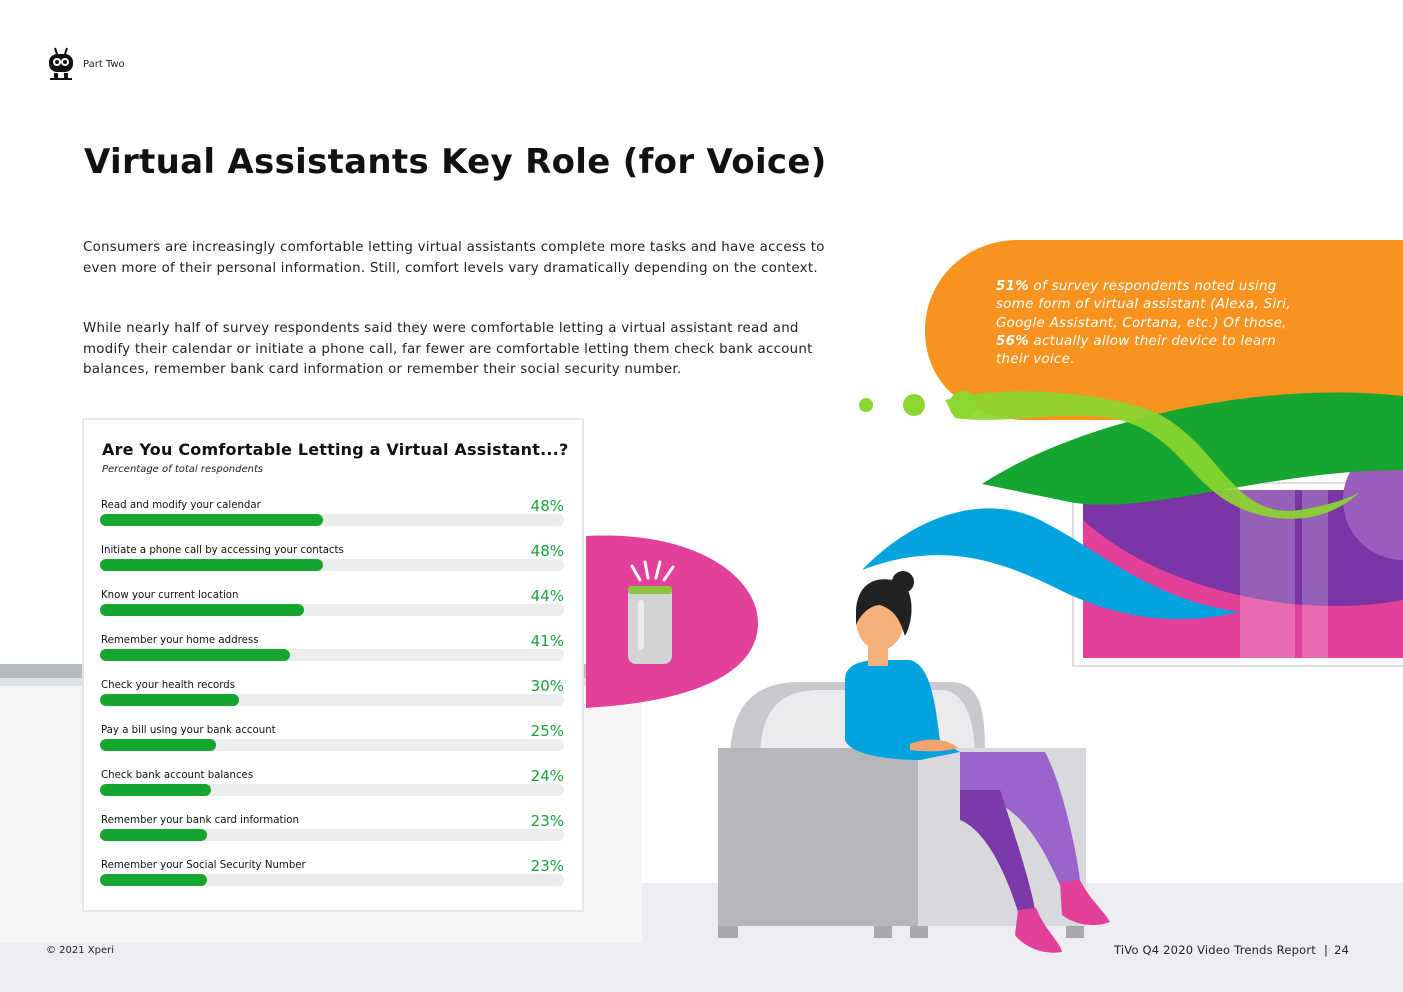 Image resolution: width=1403 pixels, height=992 pixels. What do you see at coordinates (1342, 950) in the screenshot?
I see `page-number: 24` at bounding box center [1342, 950].